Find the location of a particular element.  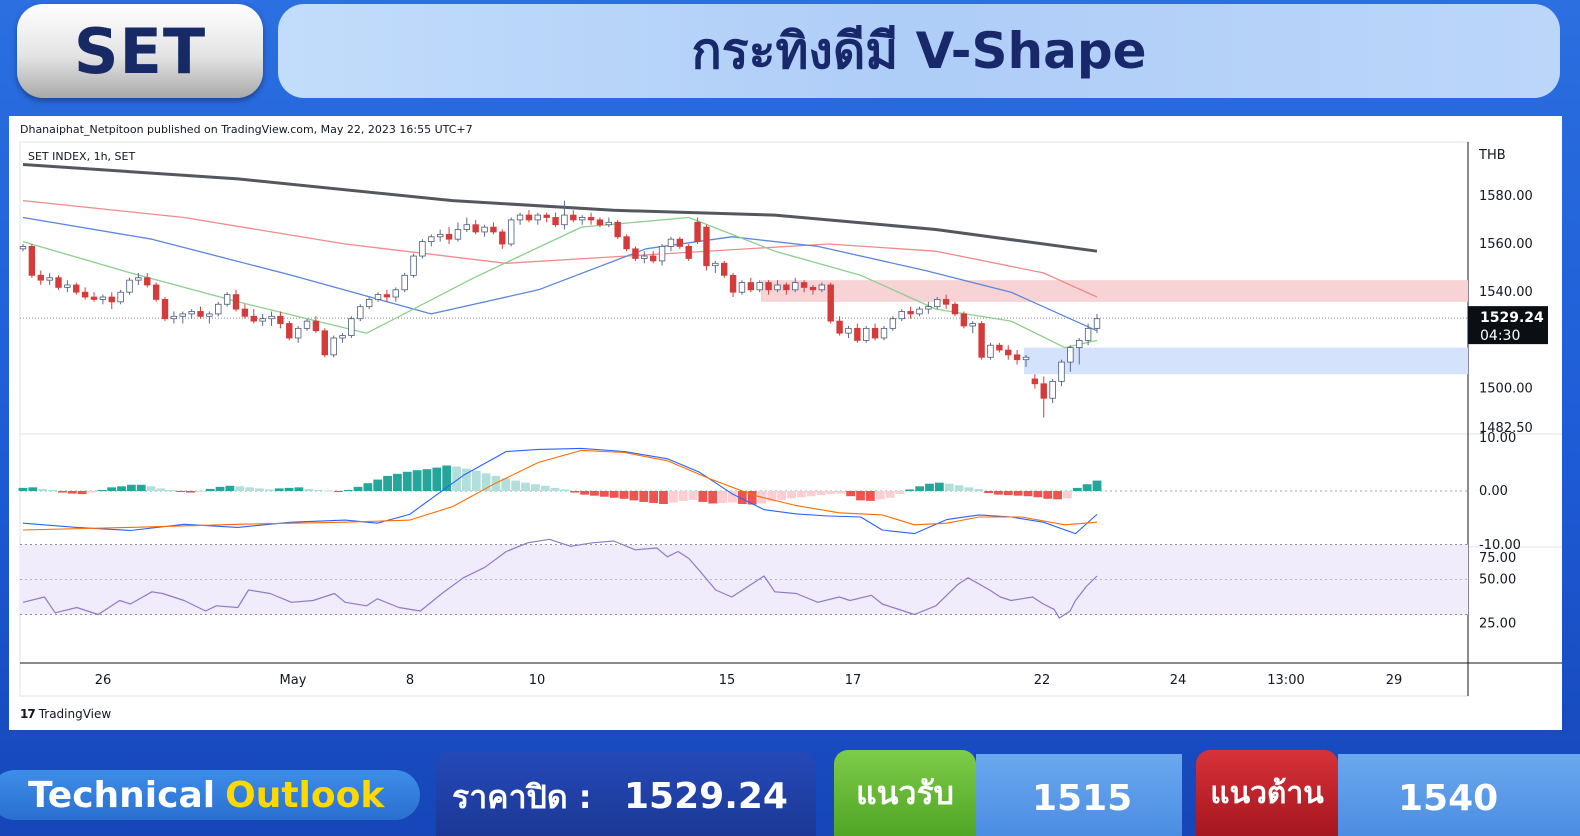

time-tick-label: 29 is located at coordinates (1394, 680).